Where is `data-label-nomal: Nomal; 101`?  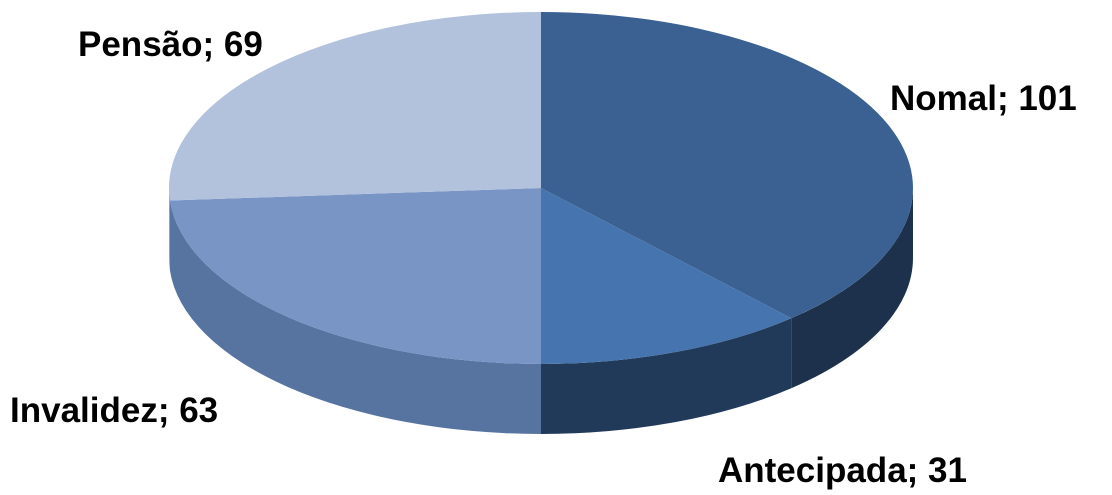
data-label-nomal: Nomal; 101 is located at coordinates (983, 98).